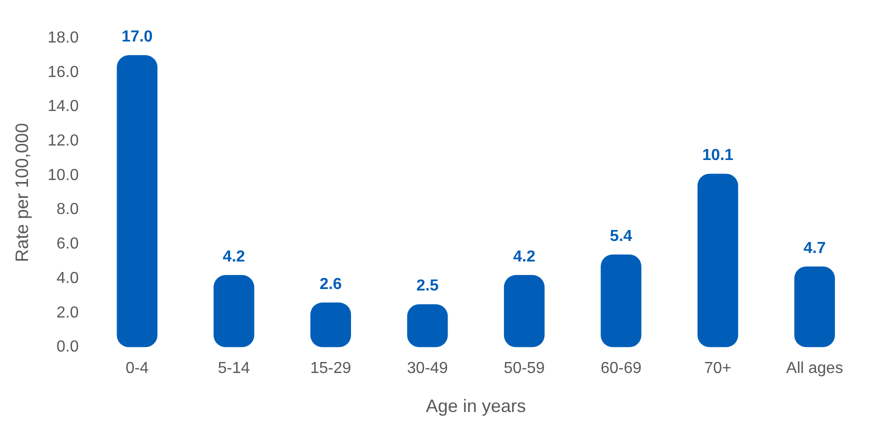  I want to click on x-tick-label: 70+, so click(718, 369).